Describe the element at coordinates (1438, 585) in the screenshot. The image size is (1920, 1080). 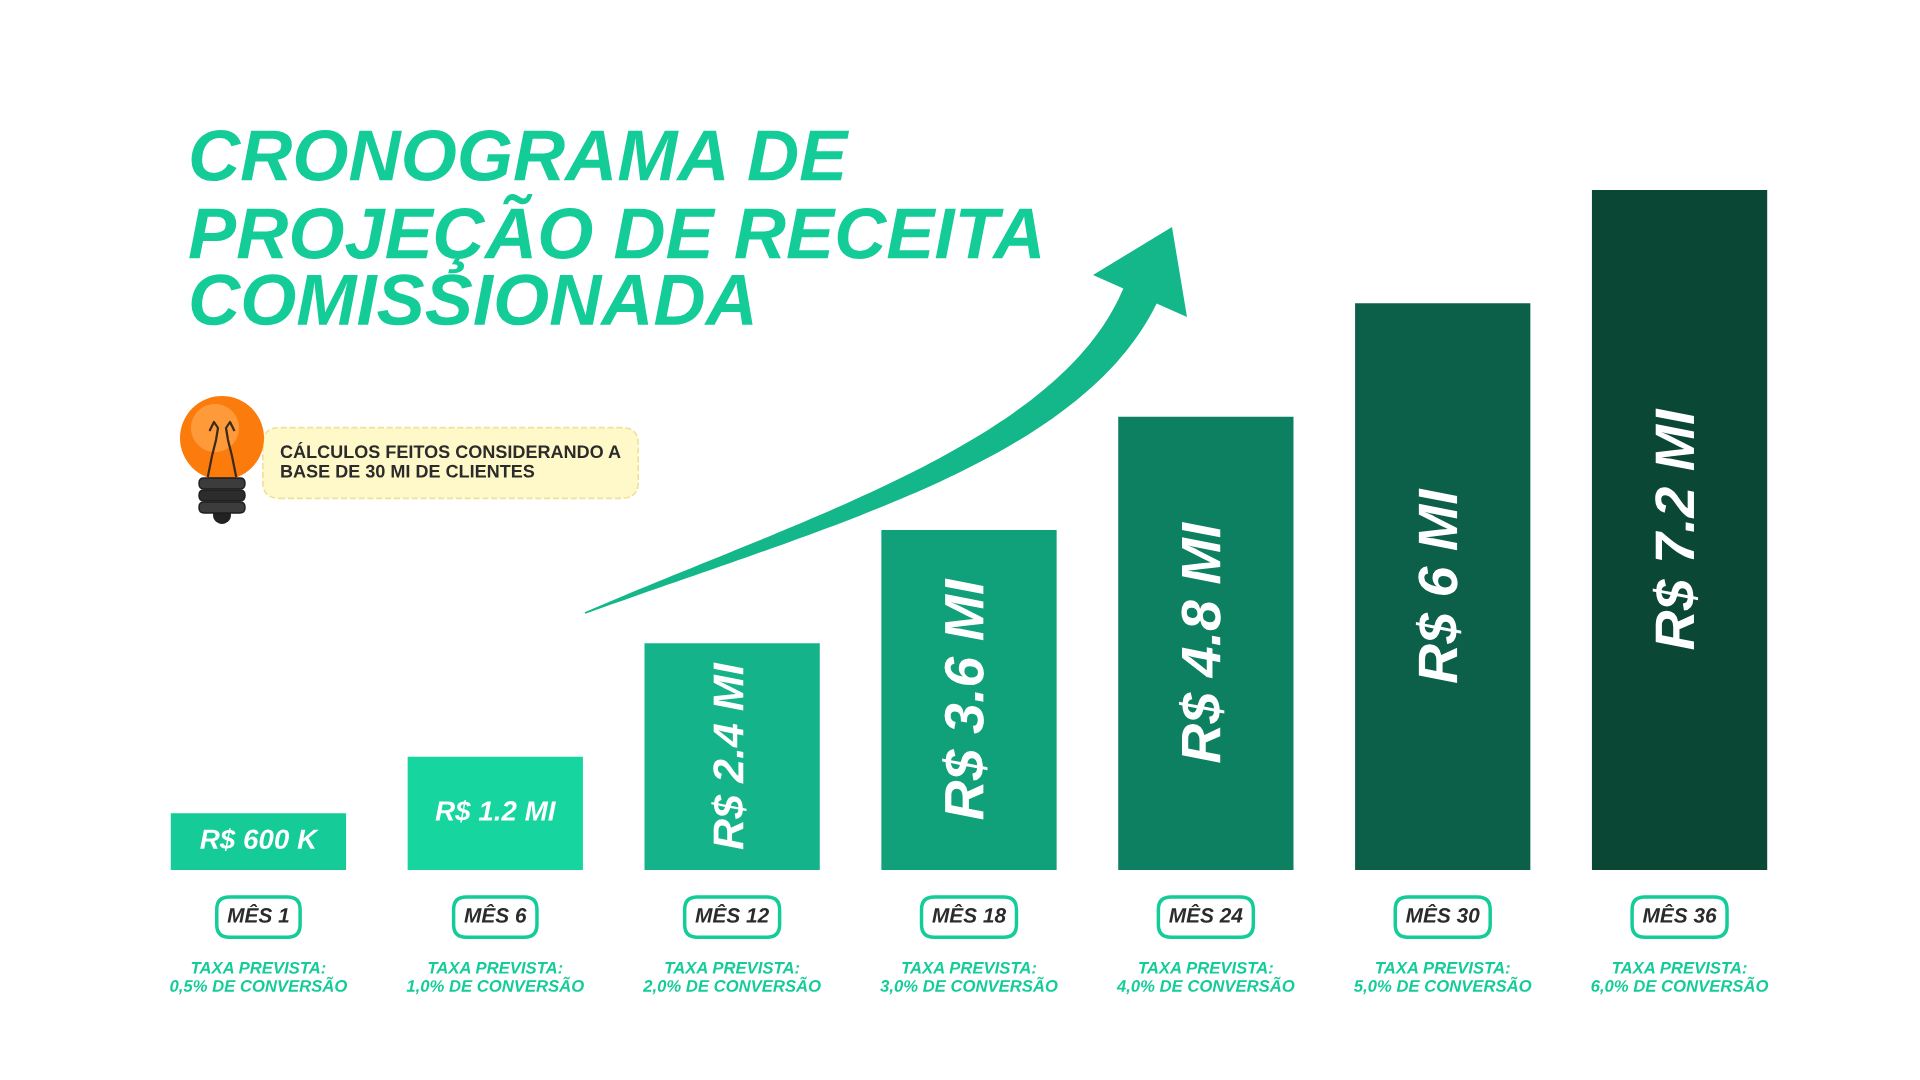
I see `data-label: R$ 6 MI` at that location.